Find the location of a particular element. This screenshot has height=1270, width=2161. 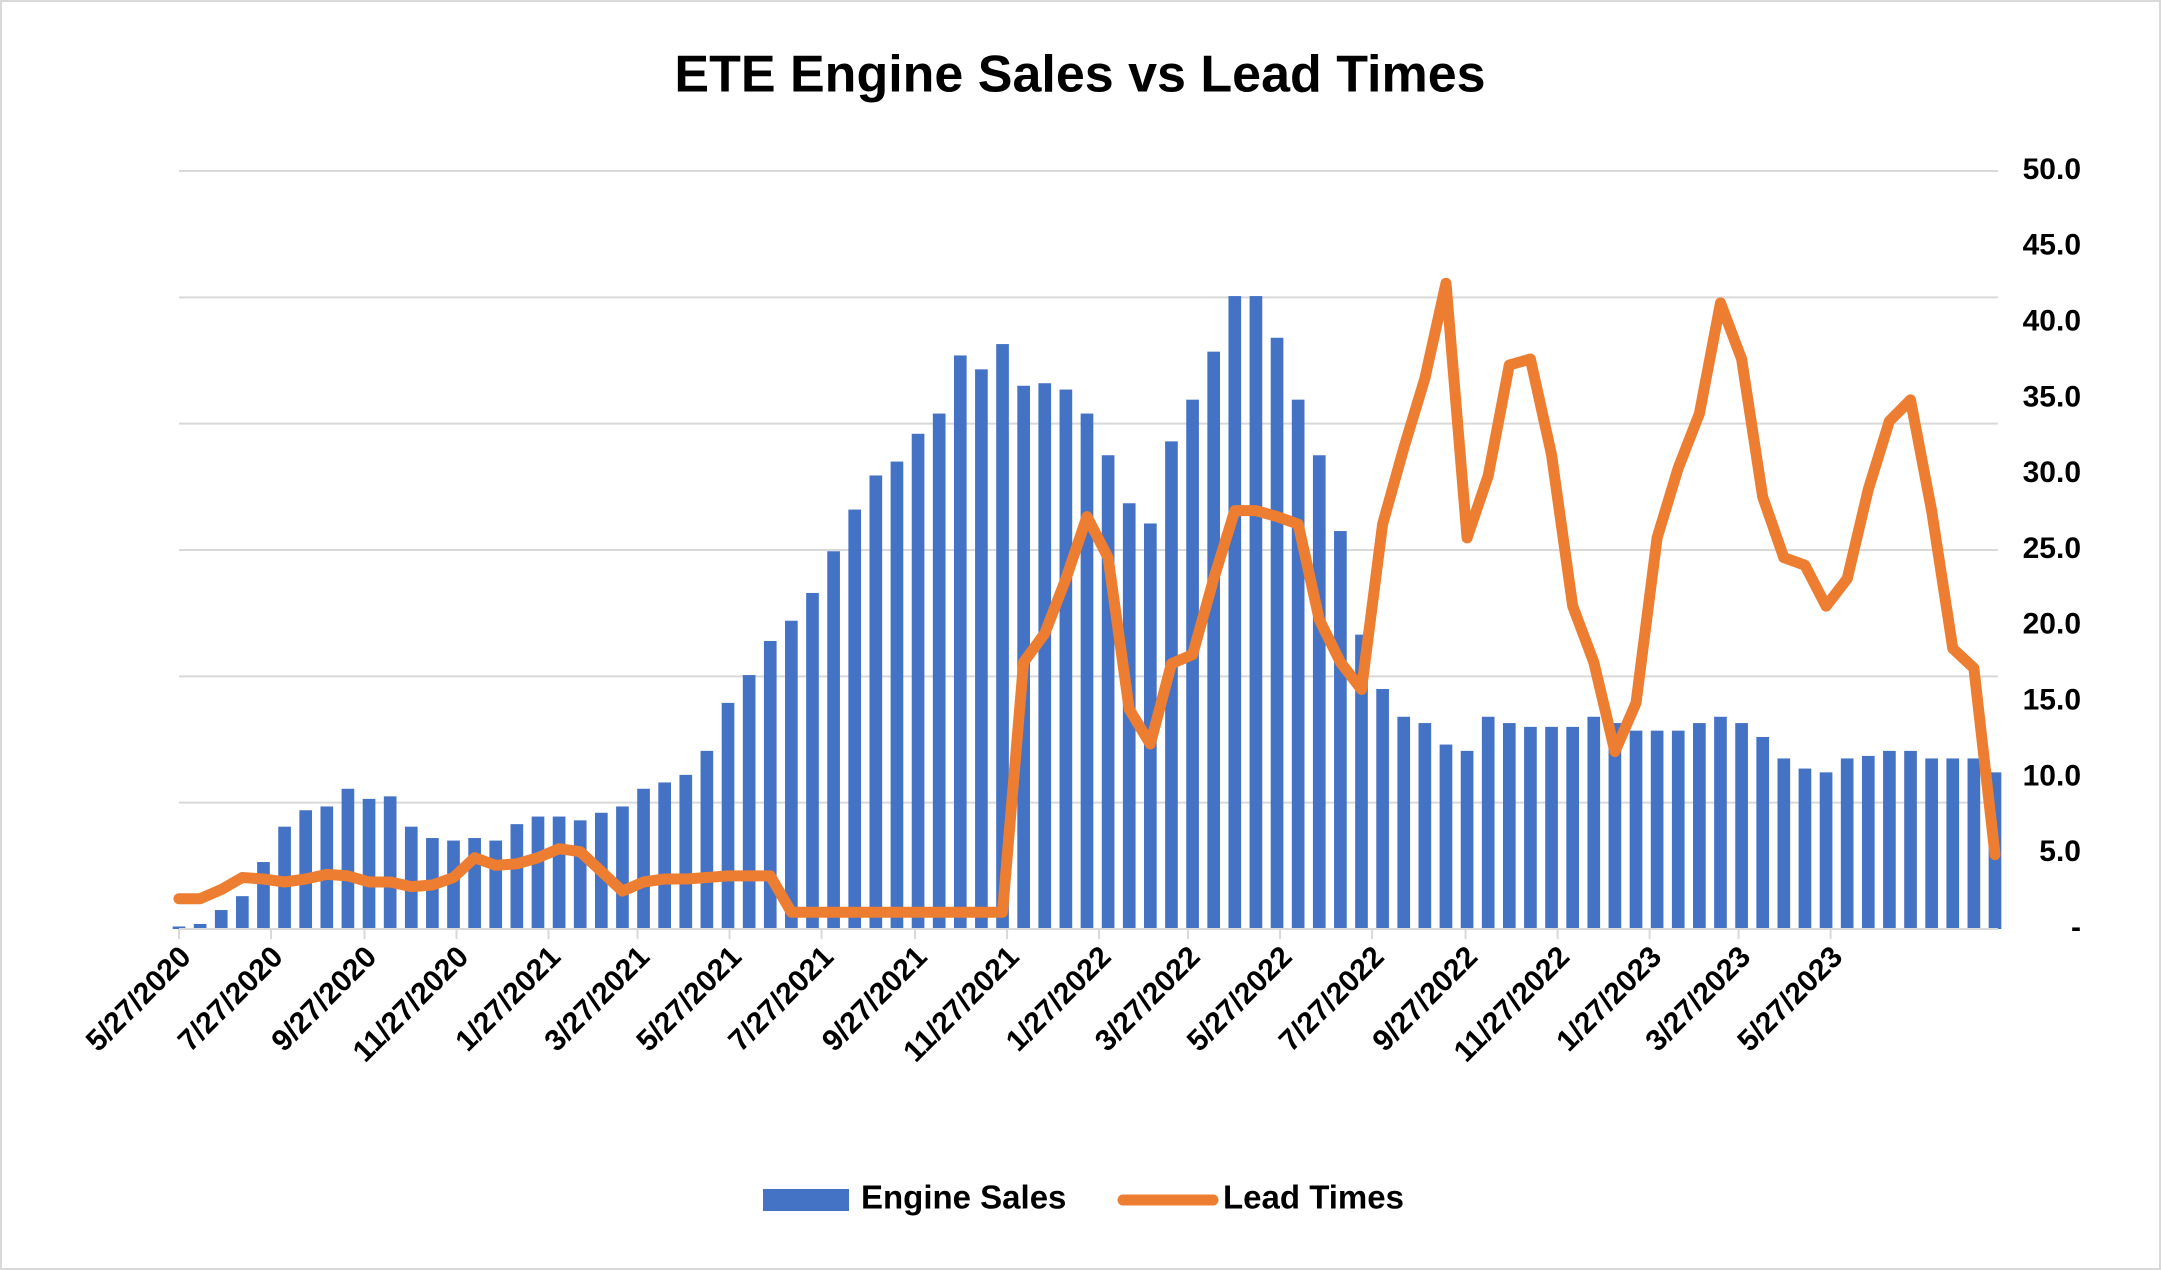

legend-label: Engine Sales is located at coordinates (963, 1197).